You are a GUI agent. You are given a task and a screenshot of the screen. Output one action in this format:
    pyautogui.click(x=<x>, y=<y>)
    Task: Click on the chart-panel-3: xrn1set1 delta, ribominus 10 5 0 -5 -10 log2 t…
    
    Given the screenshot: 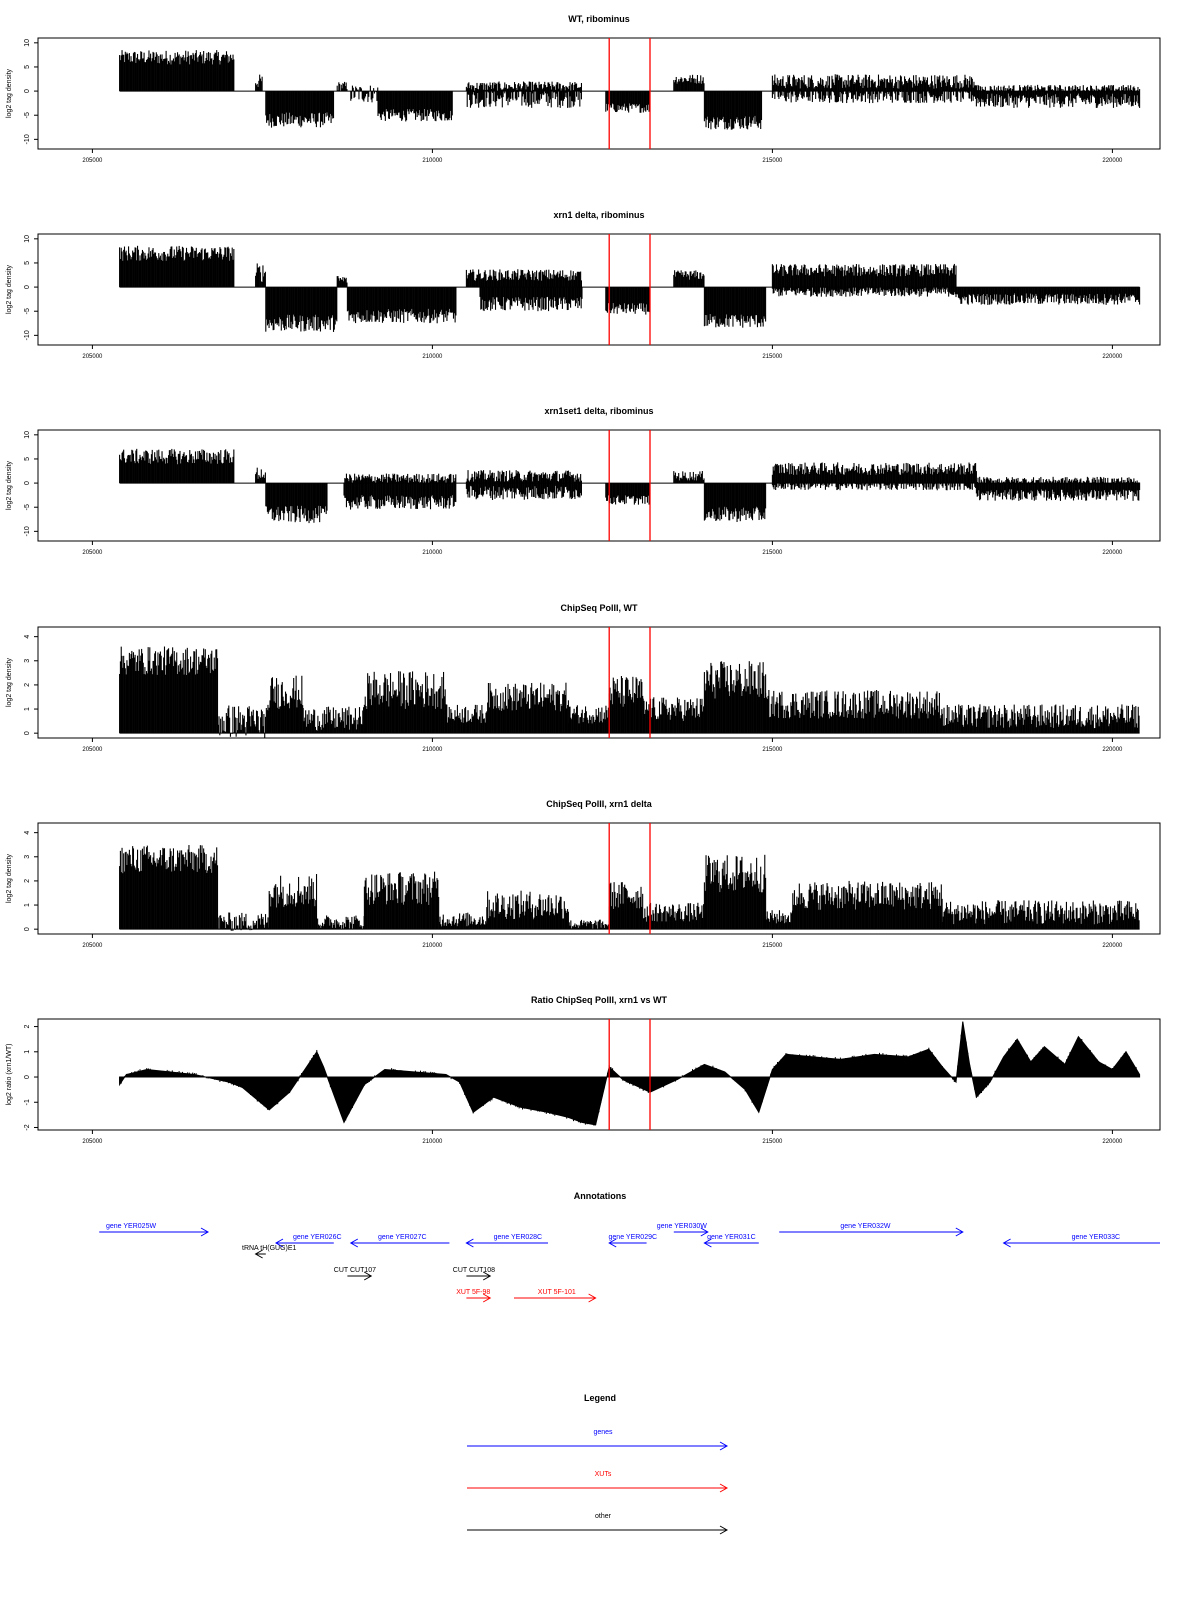 What is the action you would take?
    pyautogui.click(x=583, y=481)
    